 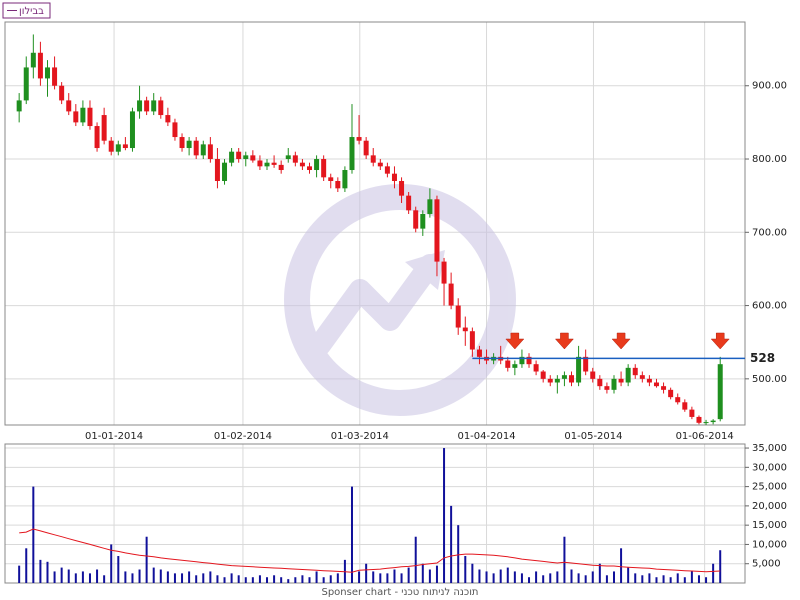 I want to click on volume-tick-label: 30,000, so click(x=769, y=467).